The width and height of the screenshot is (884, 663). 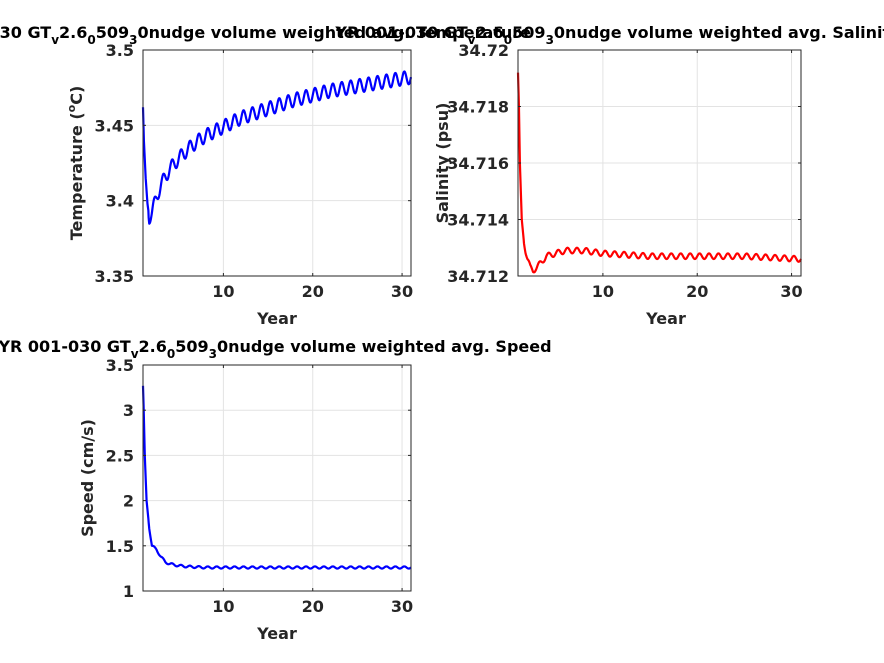 I want to click on speed-y-axis-label: Speed (cm/s), so click(x=87, y=478).